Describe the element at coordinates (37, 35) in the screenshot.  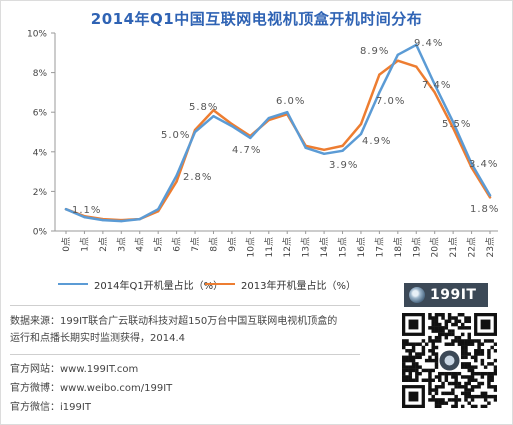
I see `y-tick-label: 10%` at that location.